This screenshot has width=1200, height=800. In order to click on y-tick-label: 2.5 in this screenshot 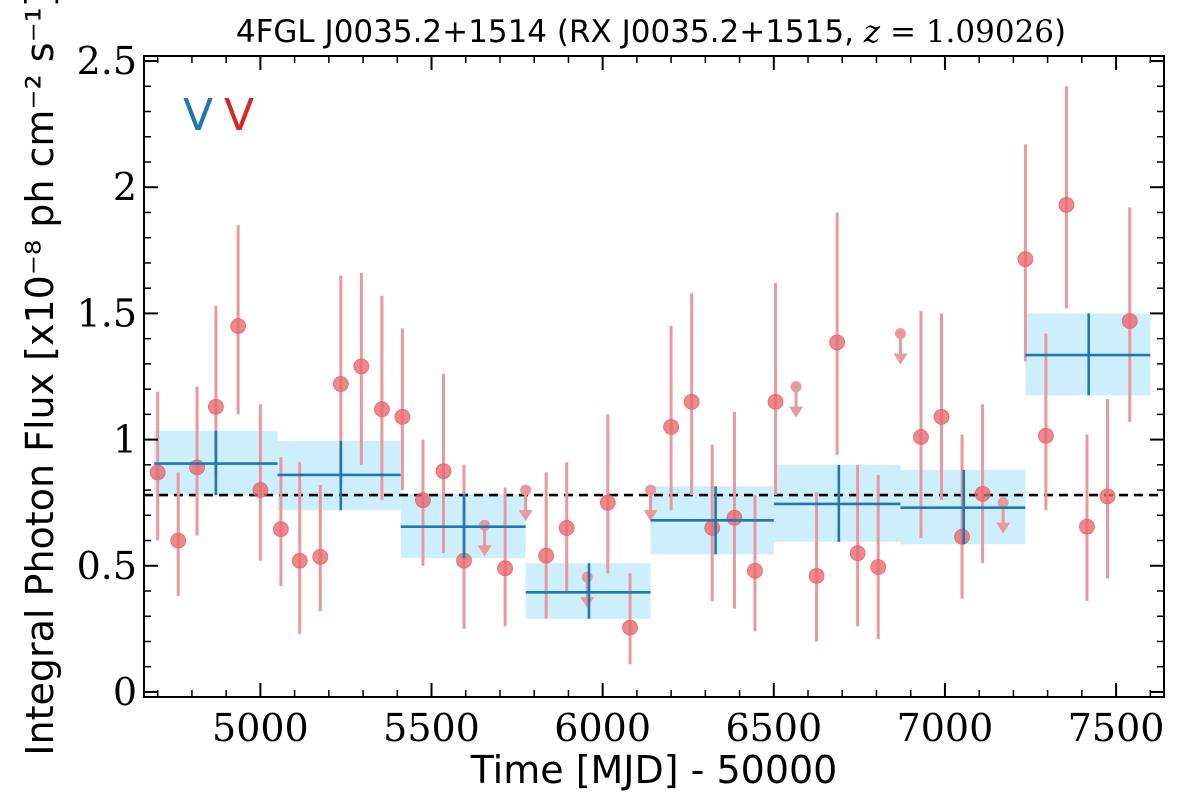, I will do `click(107, 61)`.